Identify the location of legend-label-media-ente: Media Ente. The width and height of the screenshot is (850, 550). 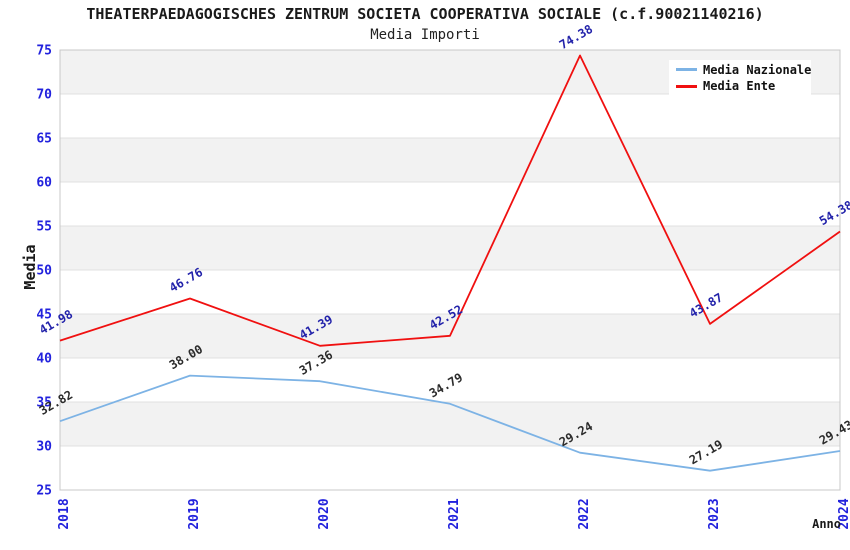
(739, 86).